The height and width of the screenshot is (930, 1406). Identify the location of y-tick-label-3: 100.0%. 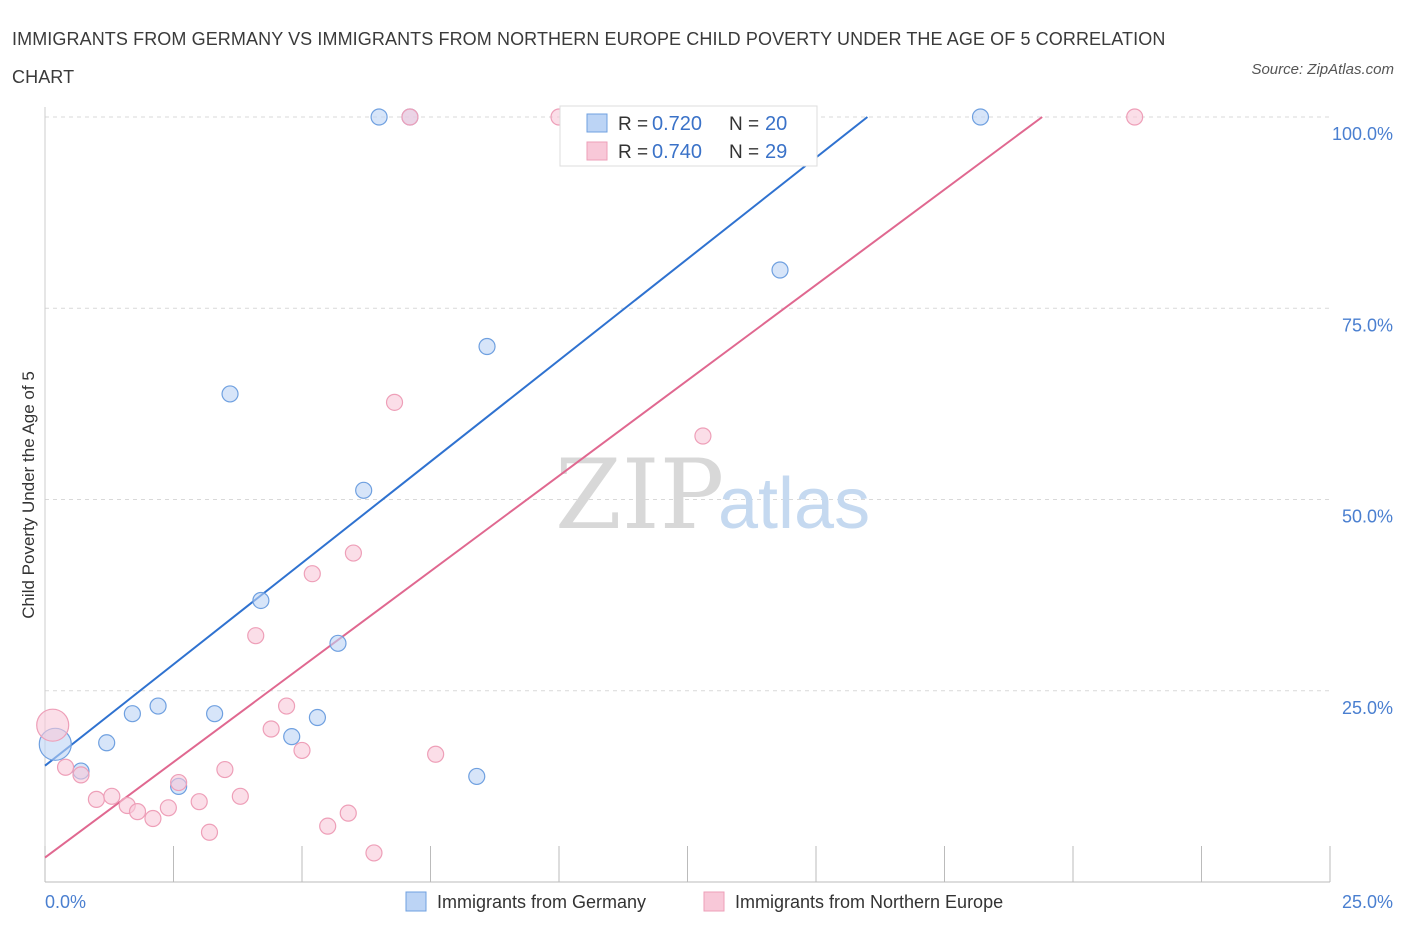
(1362, 134).